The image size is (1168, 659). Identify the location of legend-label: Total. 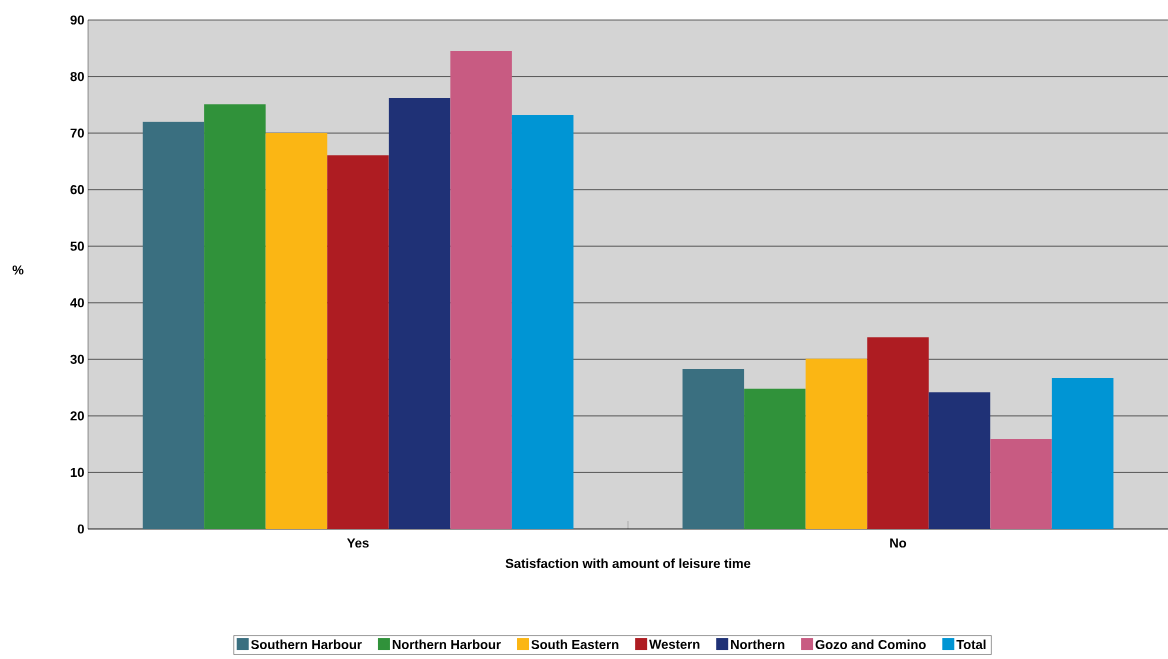
(971, 644).